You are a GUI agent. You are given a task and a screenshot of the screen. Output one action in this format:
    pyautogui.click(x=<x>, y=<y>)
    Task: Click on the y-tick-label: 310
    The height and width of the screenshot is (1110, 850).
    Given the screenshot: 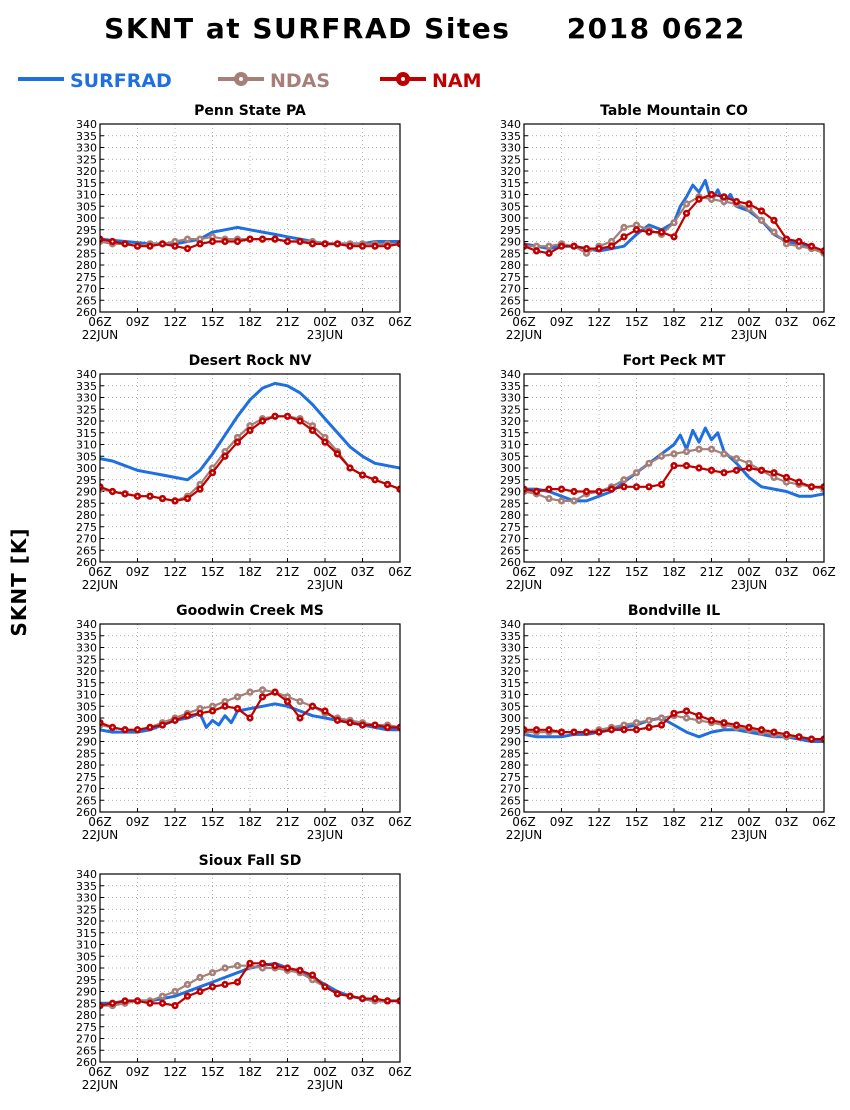 What is the action you would take?
    pyautogui.click(x=510, y=445)
    